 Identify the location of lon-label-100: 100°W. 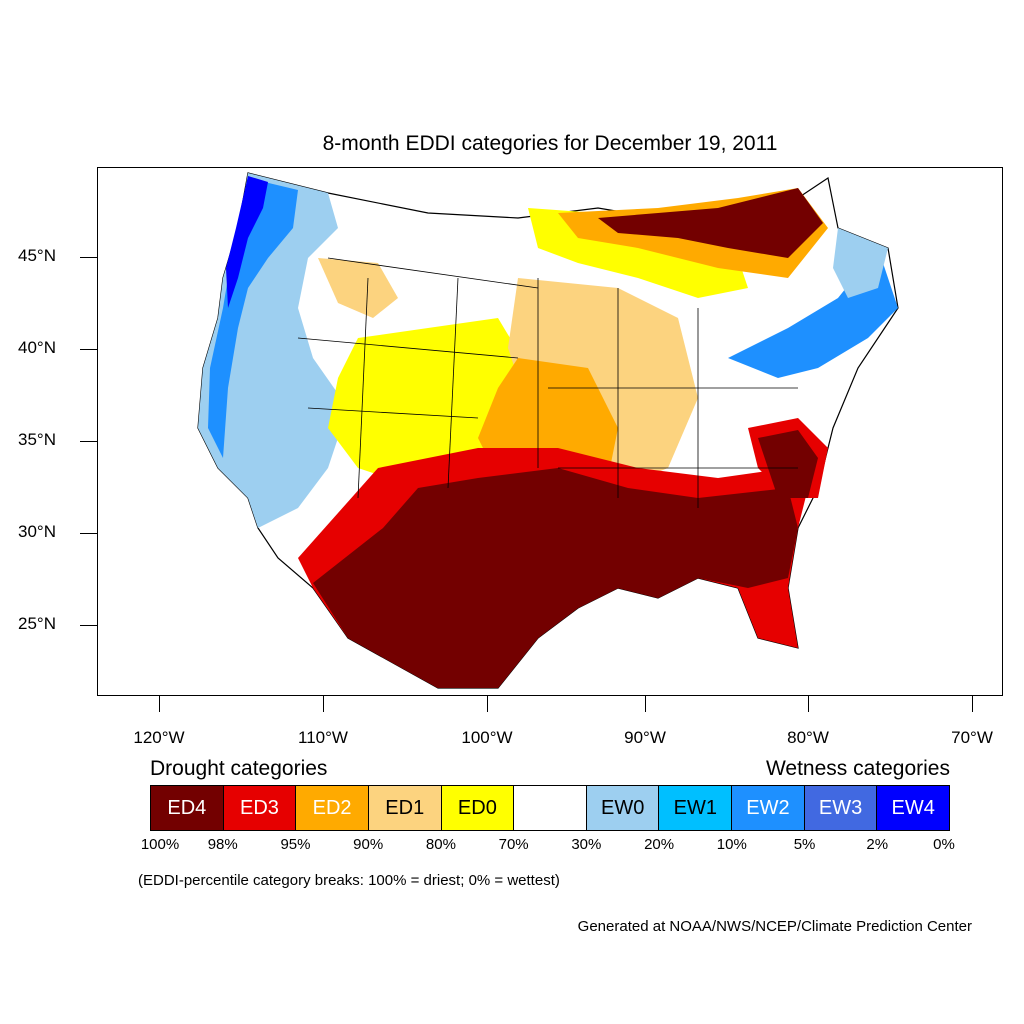
(487, 737).